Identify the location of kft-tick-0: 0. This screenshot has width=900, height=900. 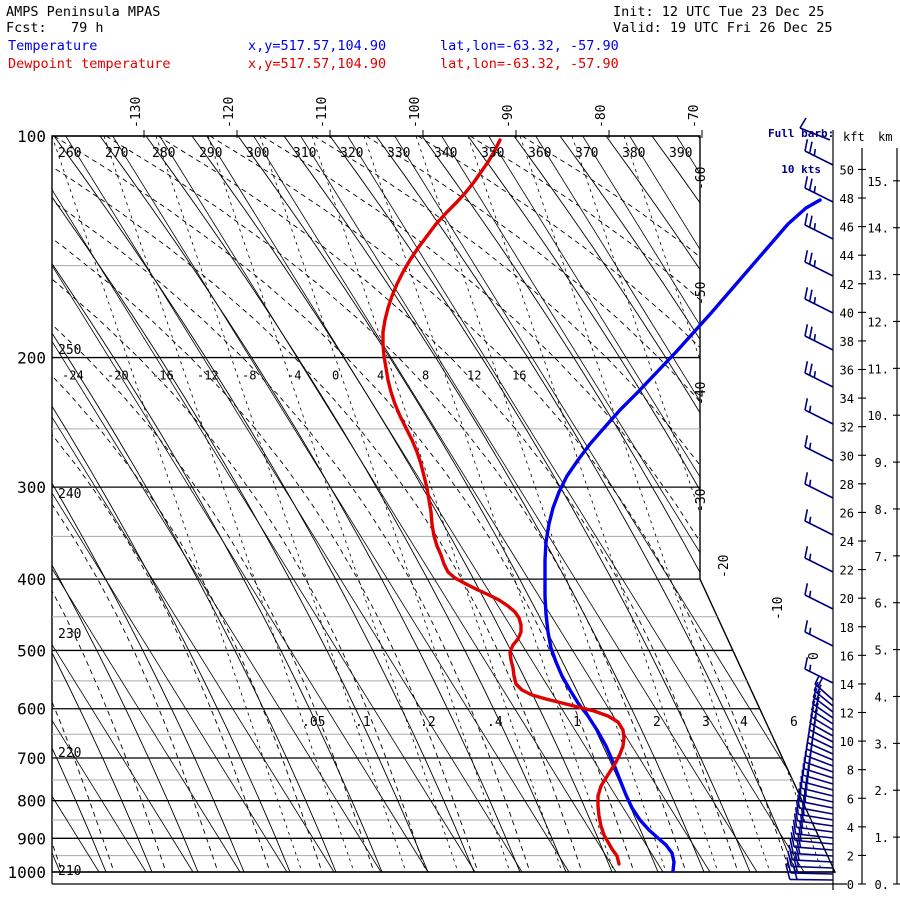
(850, 885).